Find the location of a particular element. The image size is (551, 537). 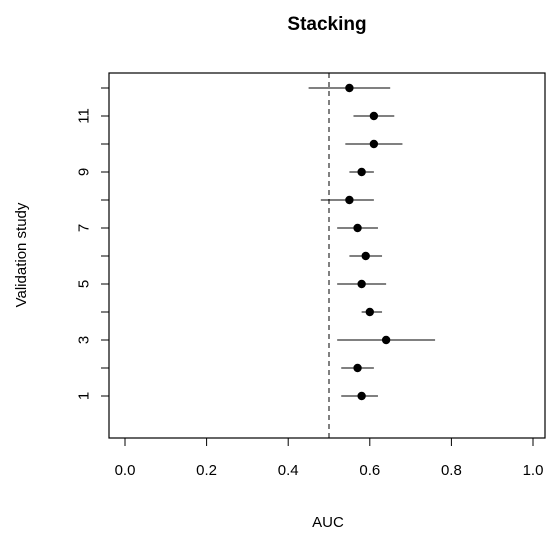

y-tick-label: 7 is located at coordinates (83, 228).